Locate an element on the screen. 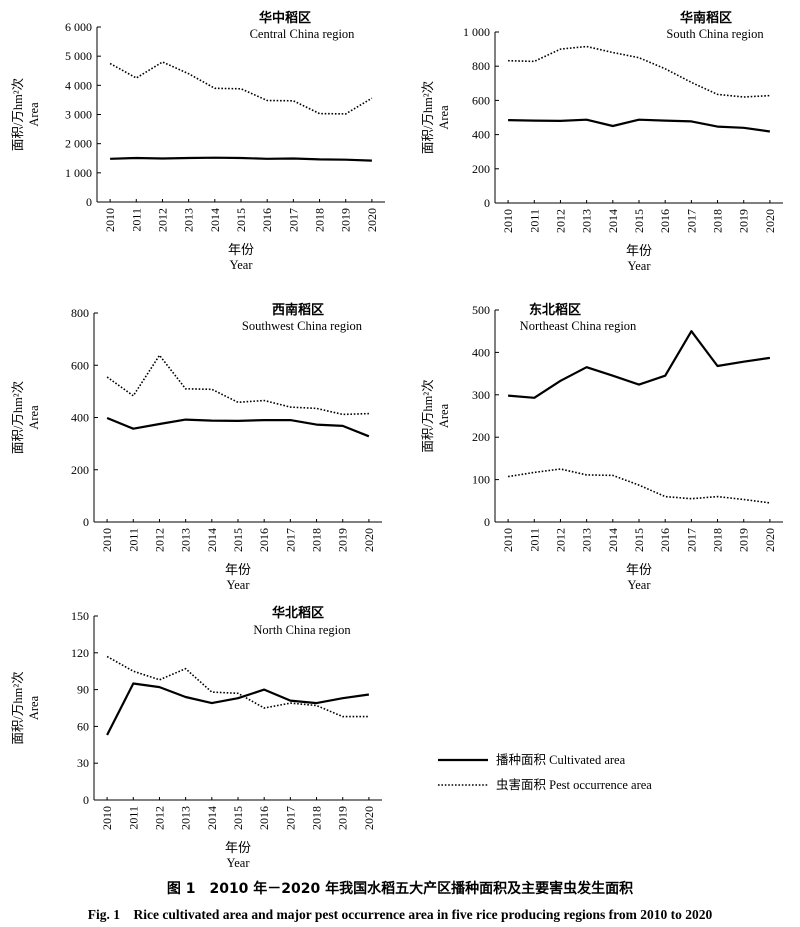 This screenshot has width=800, height=927. y-tick-label: 300 is located at coordinates (481, 395).